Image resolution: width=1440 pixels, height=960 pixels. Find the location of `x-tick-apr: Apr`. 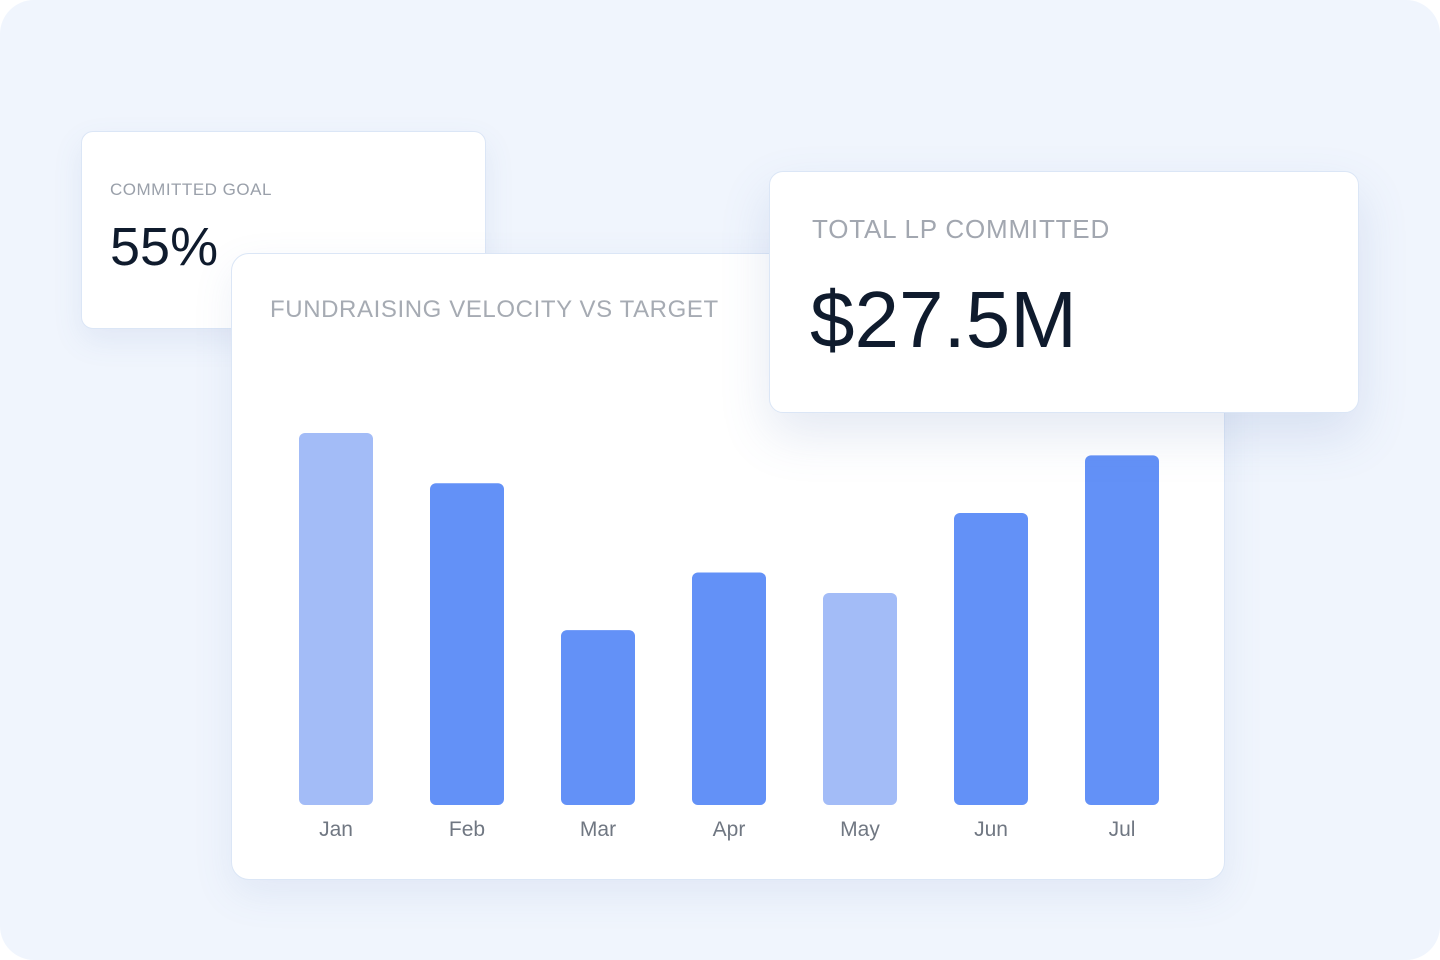

x-tick-apr: Apr is located at coordinates (729, 829).